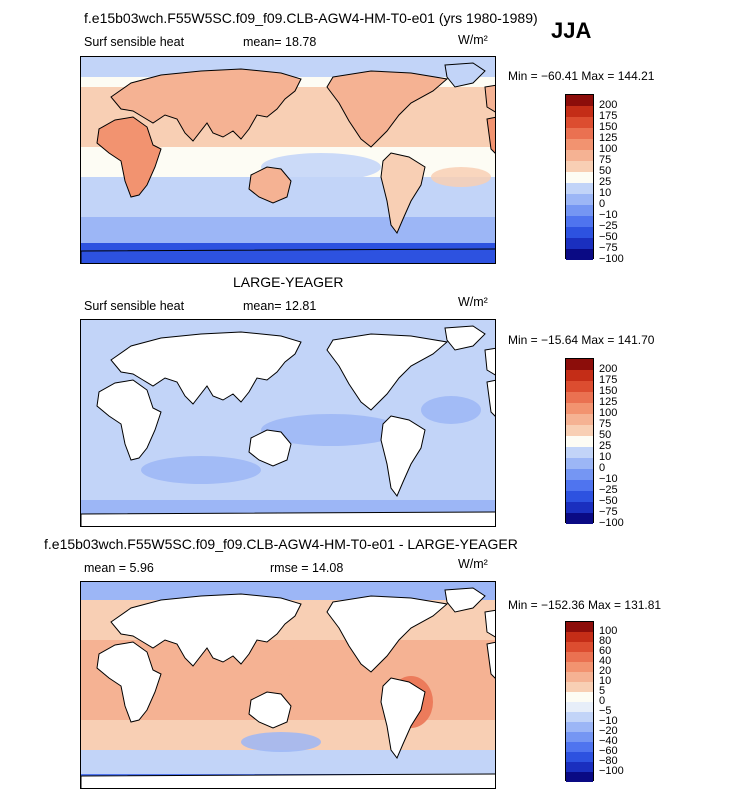 The image size is (733, 796). Describe the element at coordinates (608, 138) in the screenshot. I see `colorbar-tick-label: 125` at that location.